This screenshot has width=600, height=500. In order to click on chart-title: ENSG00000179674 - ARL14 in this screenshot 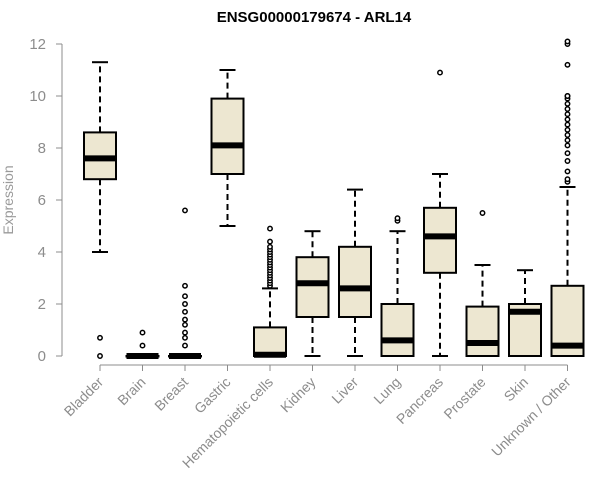, I will do `click(314, 17)`.